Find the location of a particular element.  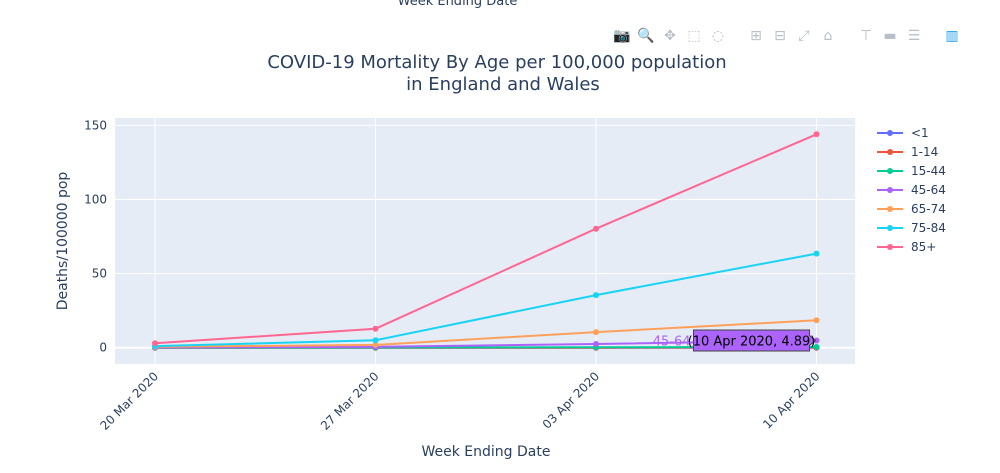

legend-label: 85+ is located at coordinates (923, 247).